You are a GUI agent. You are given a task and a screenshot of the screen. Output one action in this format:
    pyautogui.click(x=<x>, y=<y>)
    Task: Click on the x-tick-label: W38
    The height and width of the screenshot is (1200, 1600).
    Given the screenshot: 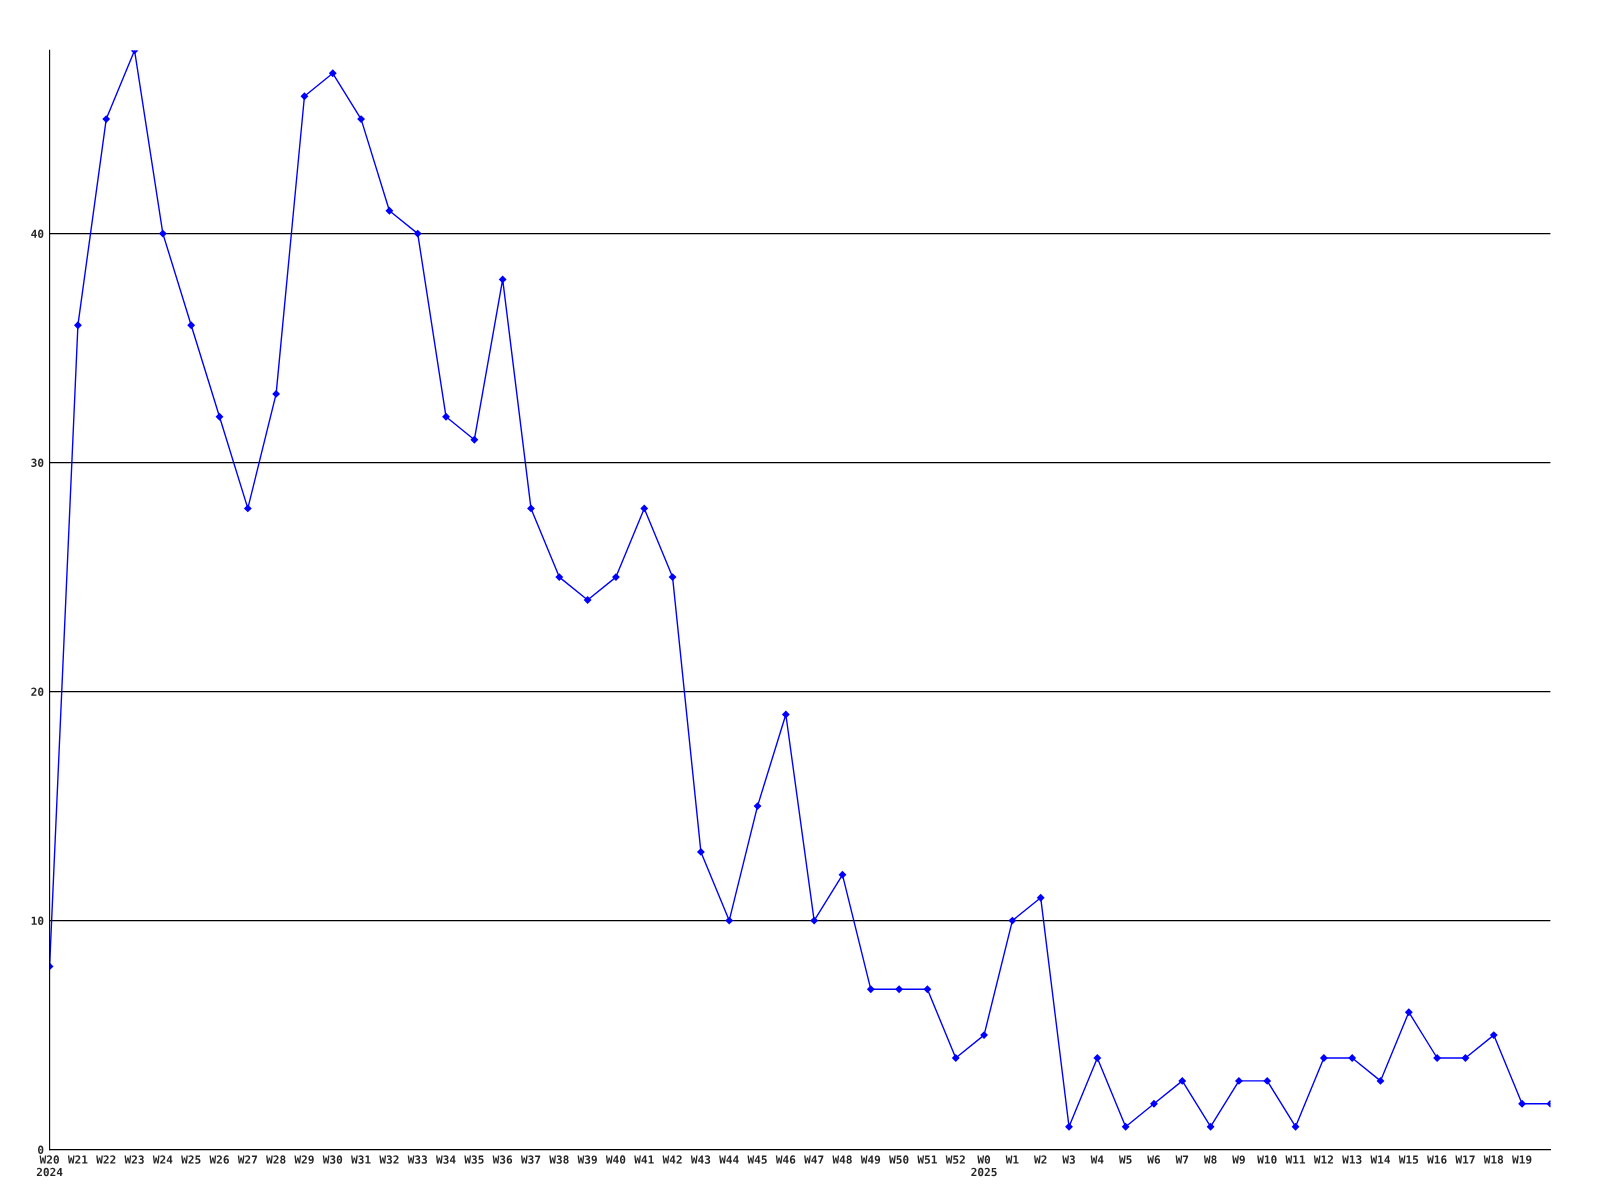 What is the action you would take?
    pyautogui.click(x=559, y=1159)
    